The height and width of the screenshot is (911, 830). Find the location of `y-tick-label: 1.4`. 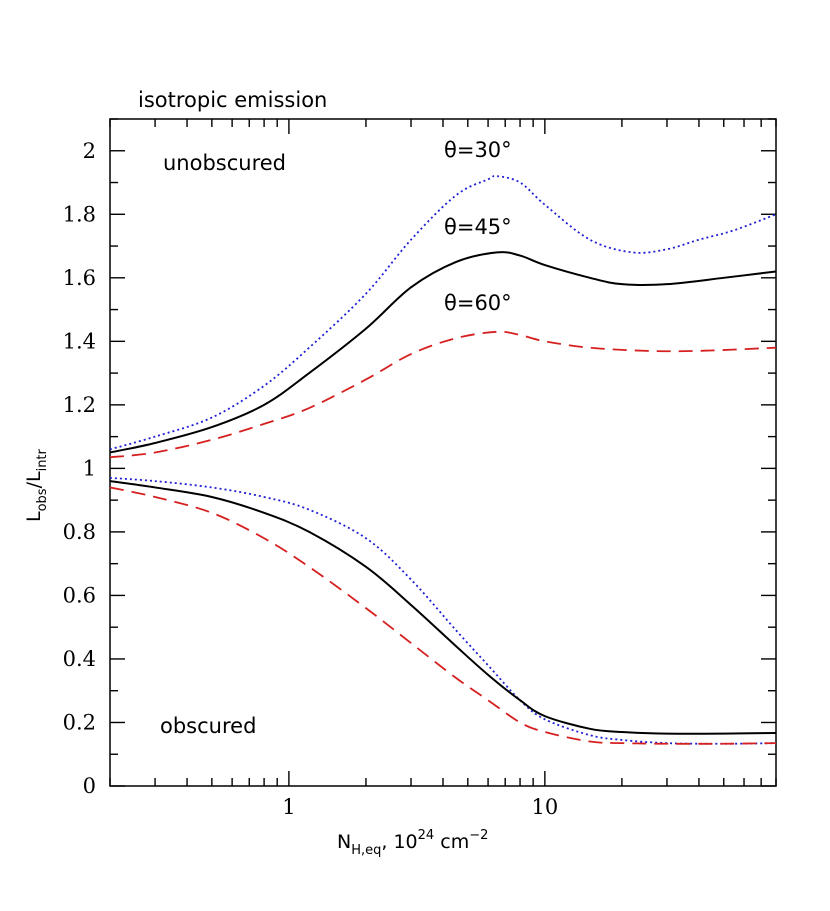

y-tick-label: 1.4 is located at coordinates (79, 341).